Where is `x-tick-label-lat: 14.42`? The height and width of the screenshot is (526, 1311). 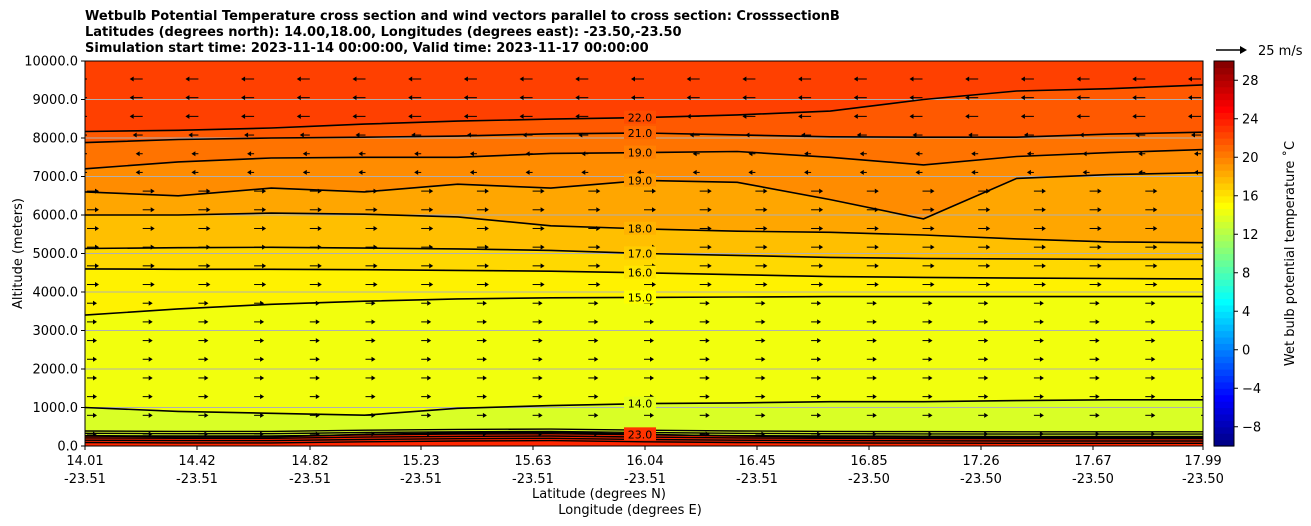
x-tick-label-lat: 14.42 is located at coordinates (196, 461).